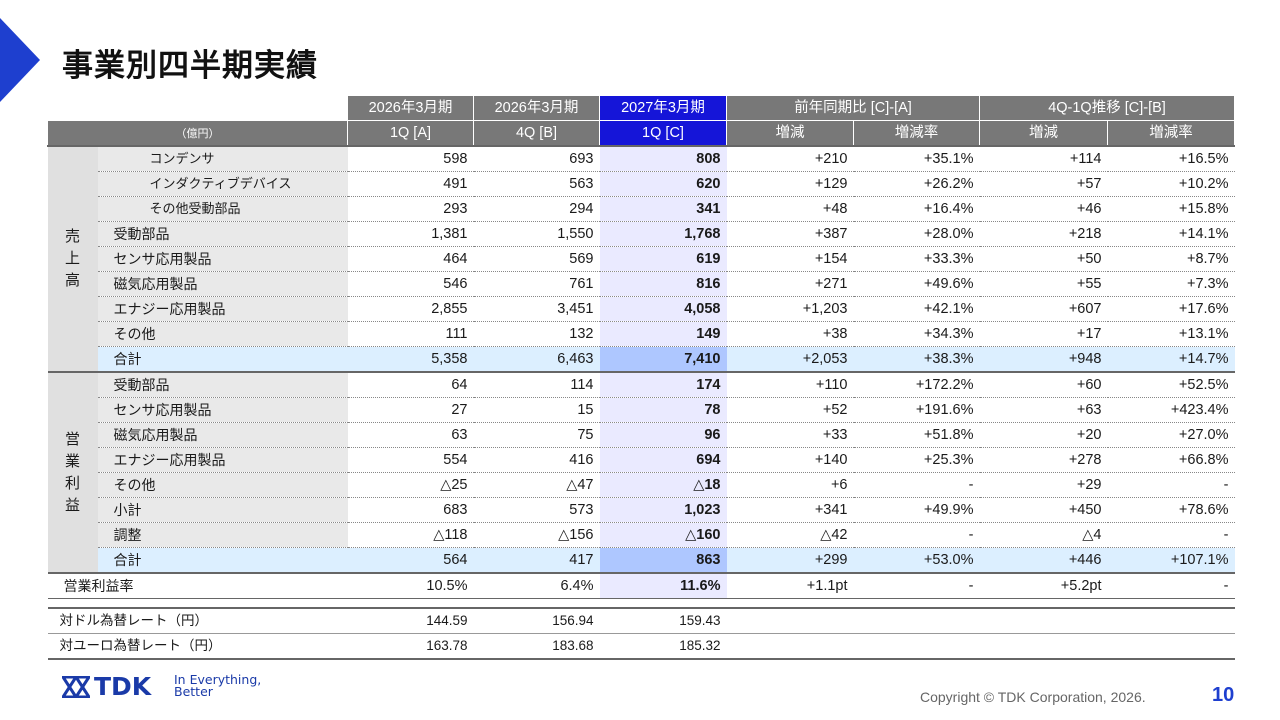  I want to click on cell-b: 75, so click(536, 435).